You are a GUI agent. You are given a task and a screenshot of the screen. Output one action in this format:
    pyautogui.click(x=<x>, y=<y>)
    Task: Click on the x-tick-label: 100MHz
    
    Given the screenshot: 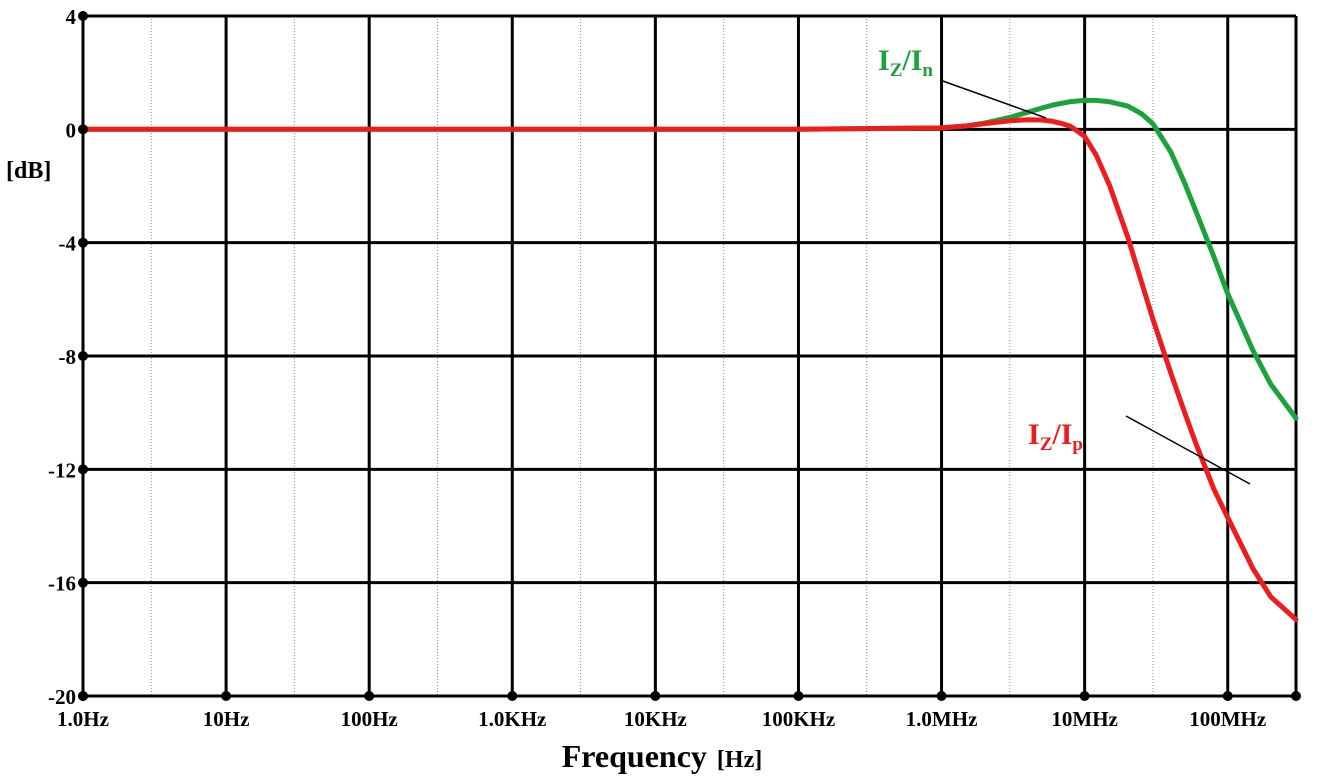 What is the action you would take?
    pyautogui.click(x=1227, y=719)
    